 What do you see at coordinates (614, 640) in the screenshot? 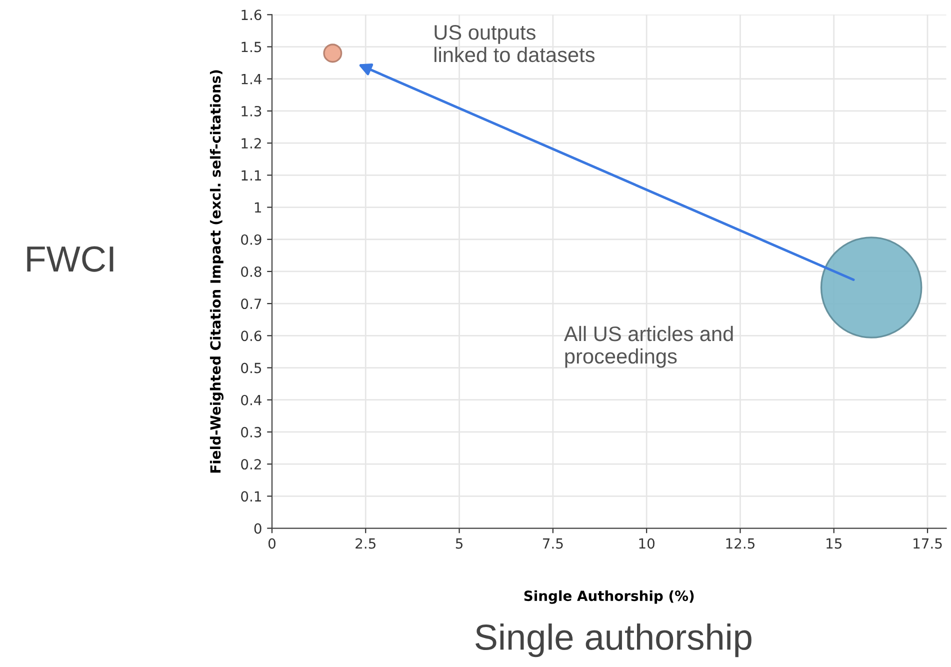
I see `text: Single authorship` at bounding box center [614, 640].